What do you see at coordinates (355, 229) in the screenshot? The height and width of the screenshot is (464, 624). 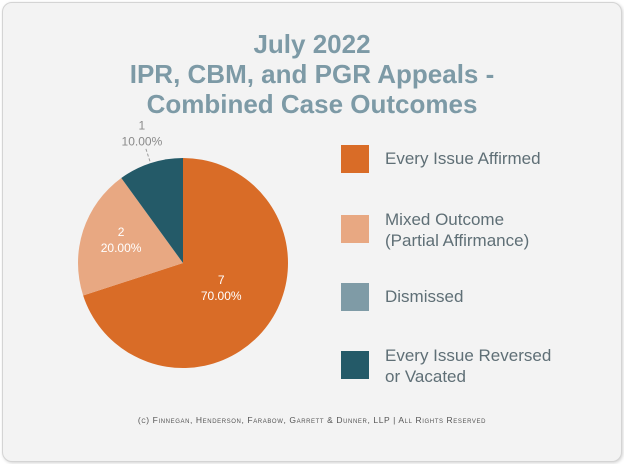 I see `legend-swatch-mixed-outcome` at bounding box center [355, 229].